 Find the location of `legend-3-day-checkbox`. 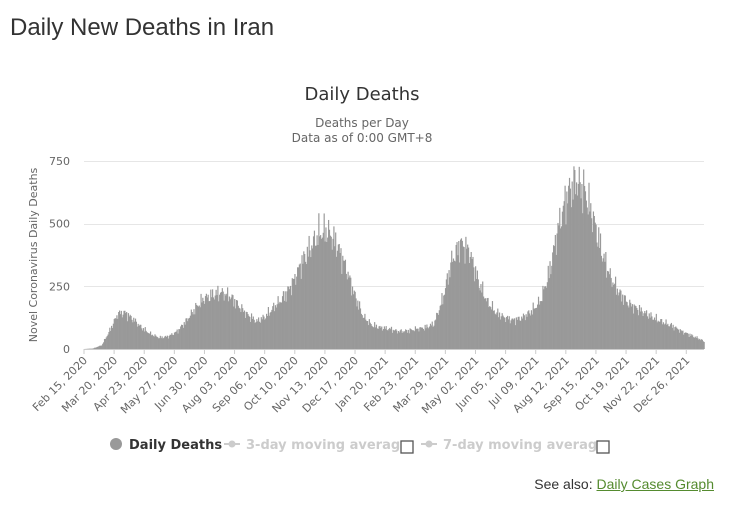

legend-3-day-checkbox is located at coordinates (407, 447).